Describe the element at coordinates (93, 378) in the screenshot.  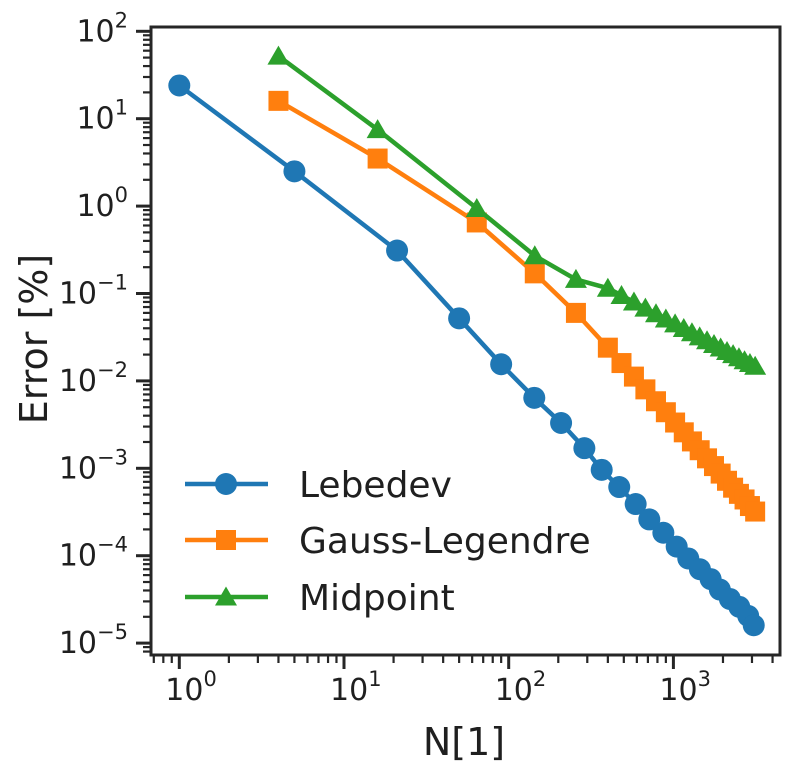
I see `y-tick-label-1e-2: 10⁻²` at that location.